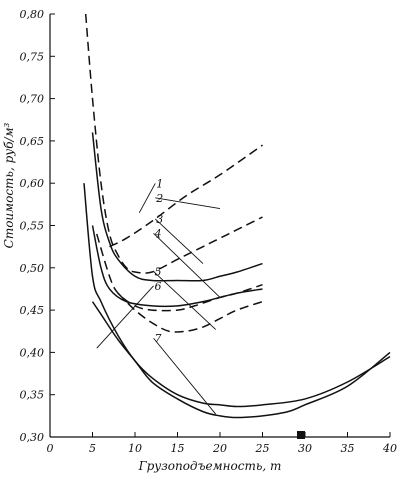  I want to click on black-square-marker, so click(301, 435).